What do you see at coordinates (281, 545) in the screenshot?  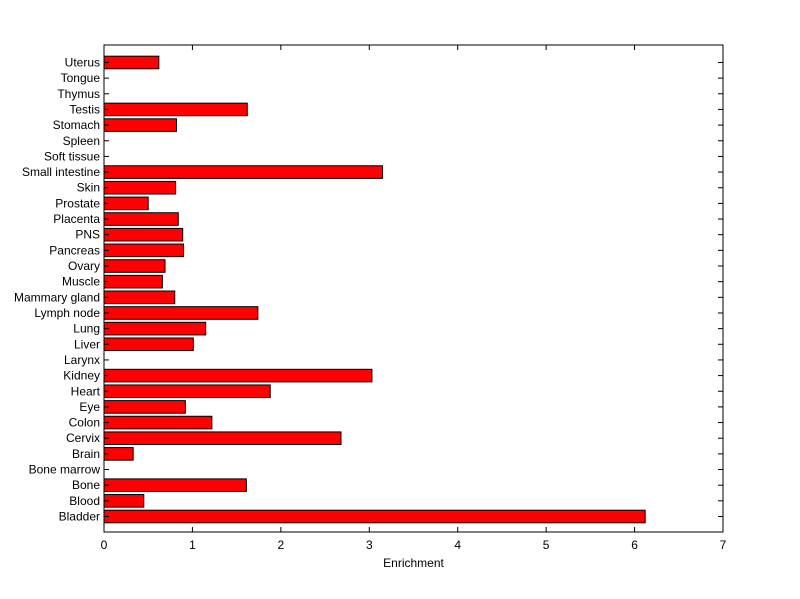 I see `x-tick-label: 2` at bounding box center [281, 545].